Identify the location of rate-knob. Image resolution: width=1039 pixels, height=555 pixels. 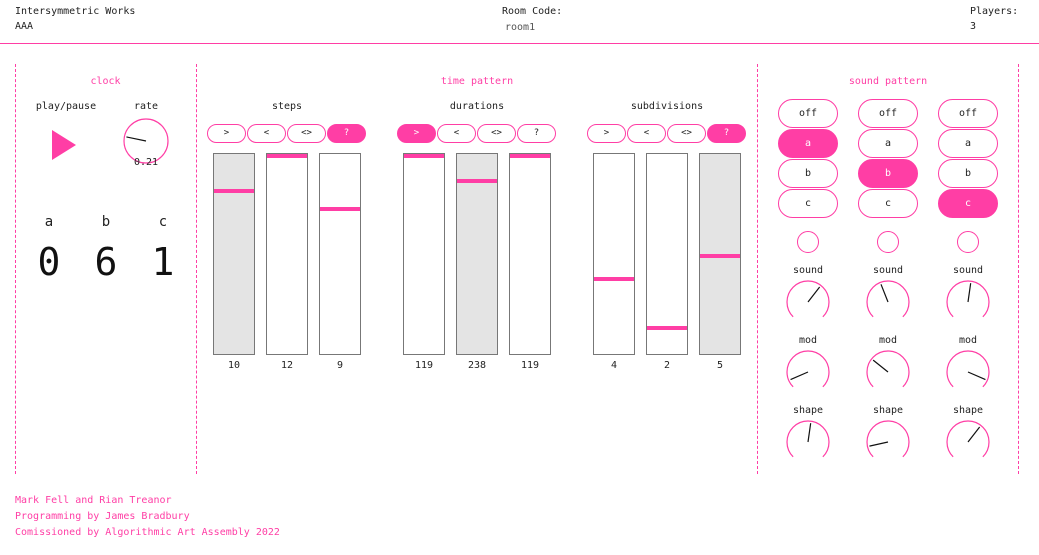
(146, 141).